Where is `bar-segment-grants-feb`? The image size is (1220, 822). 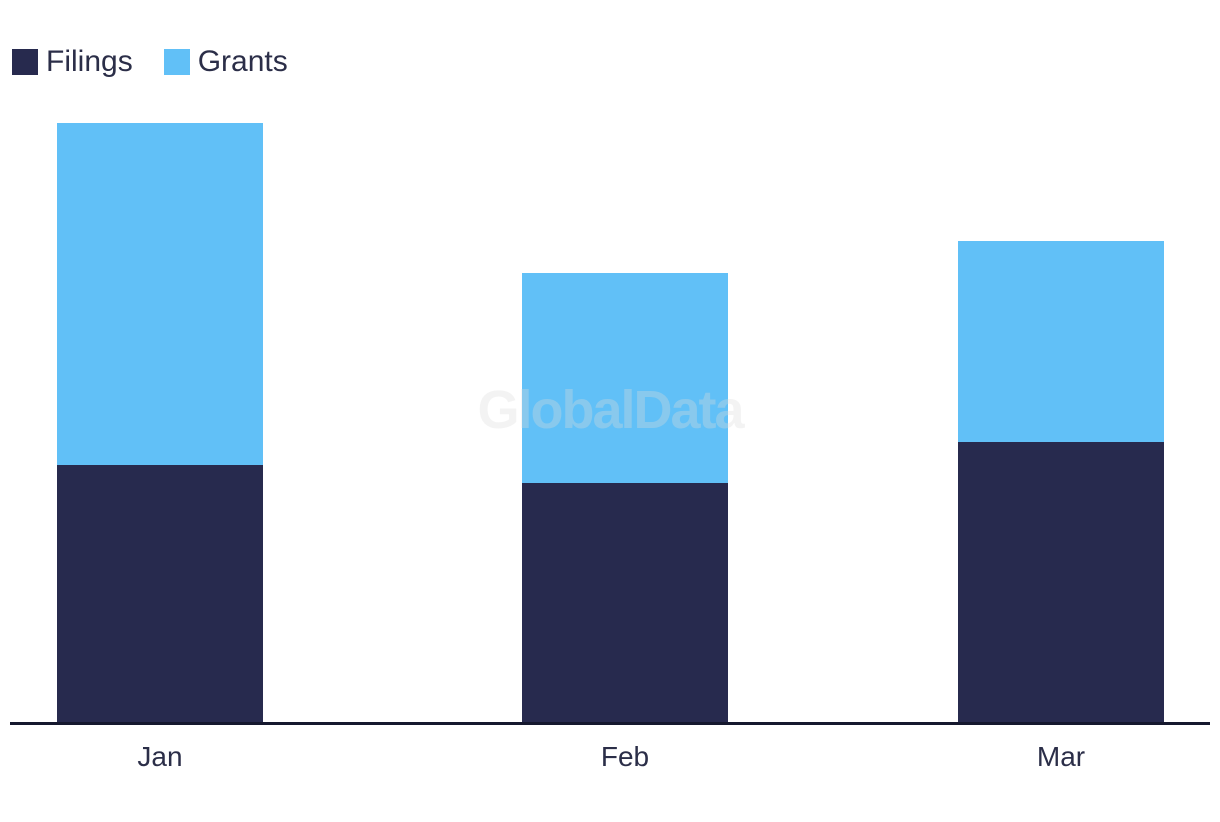
bar-segment-grants-feb is located at coordinates (625, 378).